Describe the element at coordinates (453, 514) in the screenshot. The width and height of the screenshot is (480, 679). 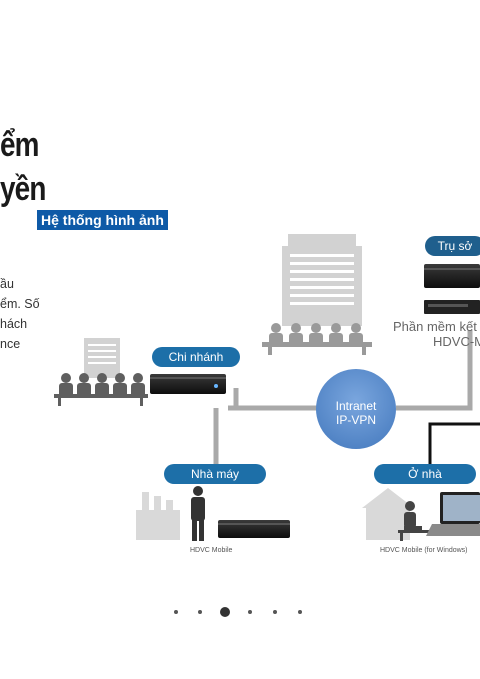
I see `laptop-icon` at that location.